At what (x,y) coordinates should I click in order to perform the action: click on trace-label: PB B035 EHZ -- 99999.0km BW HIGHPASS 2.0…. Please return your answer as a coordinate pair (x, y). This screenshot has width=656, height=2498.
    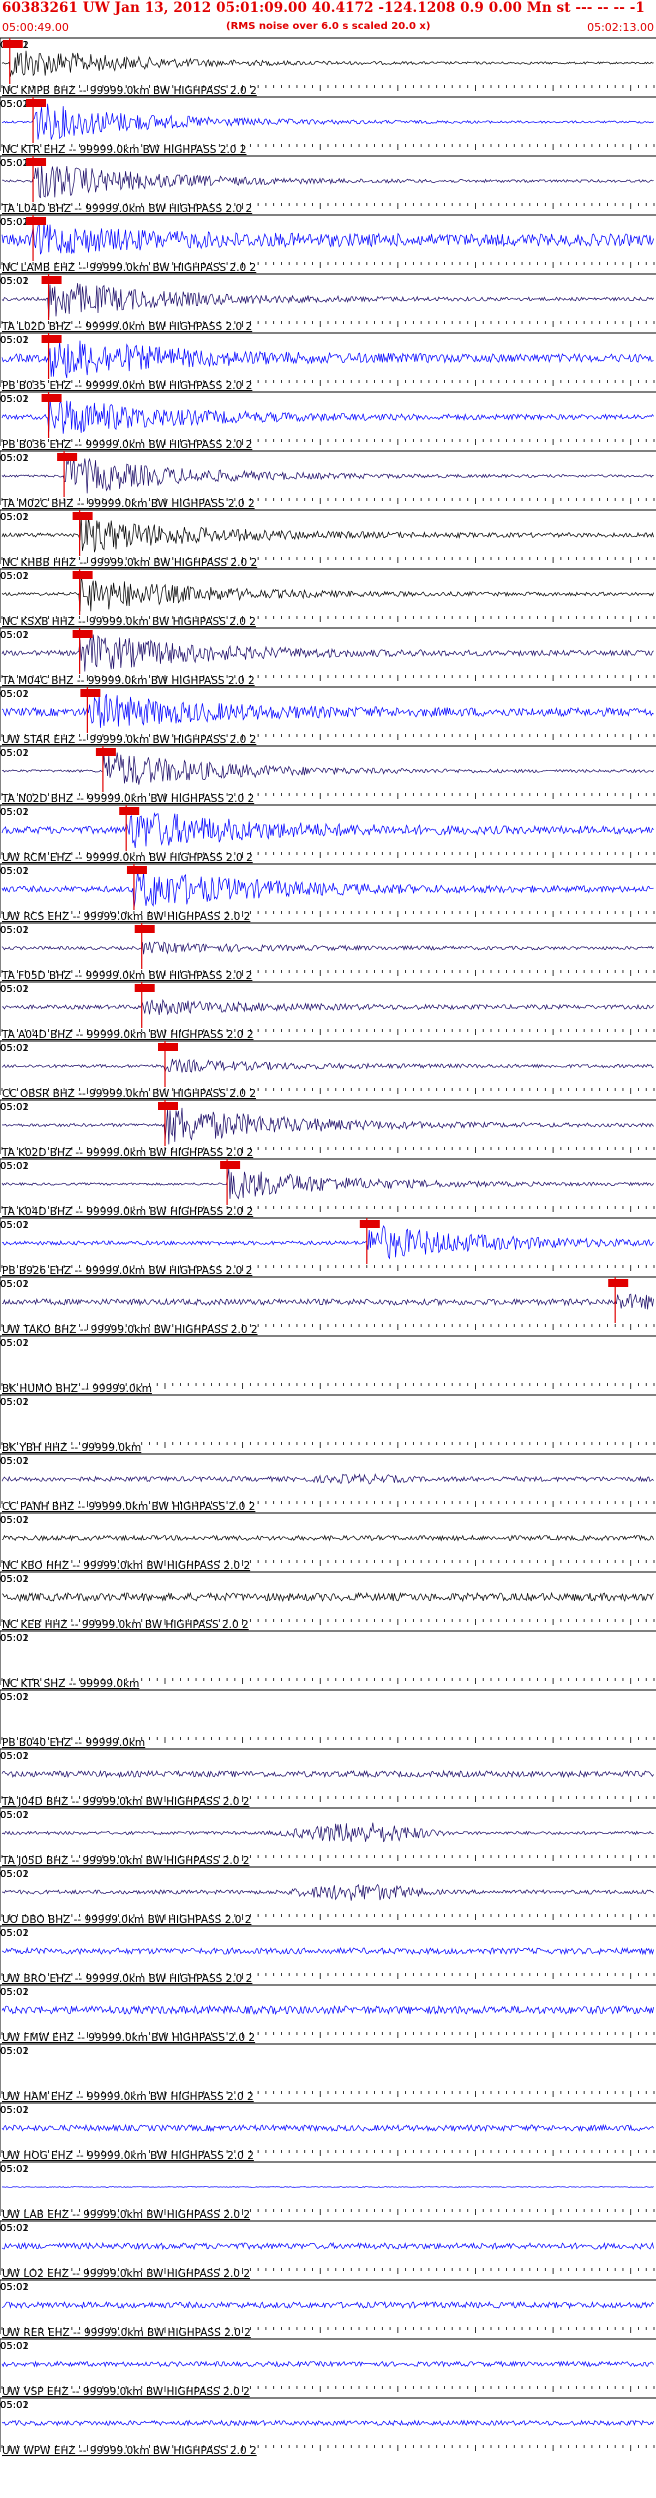
    Looking at the image, I should click on (127, 386).